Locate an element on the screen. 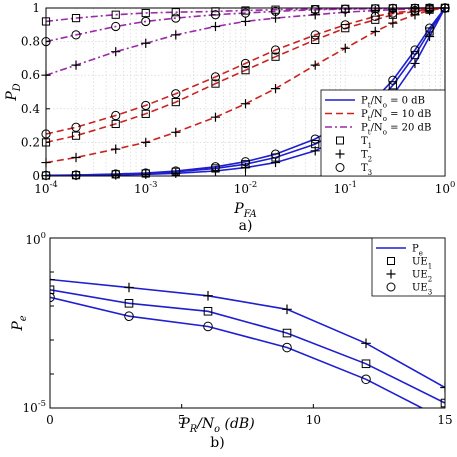 The image size is (457, 457). legend-label: UE1​ is located at coordinates (422, 264).